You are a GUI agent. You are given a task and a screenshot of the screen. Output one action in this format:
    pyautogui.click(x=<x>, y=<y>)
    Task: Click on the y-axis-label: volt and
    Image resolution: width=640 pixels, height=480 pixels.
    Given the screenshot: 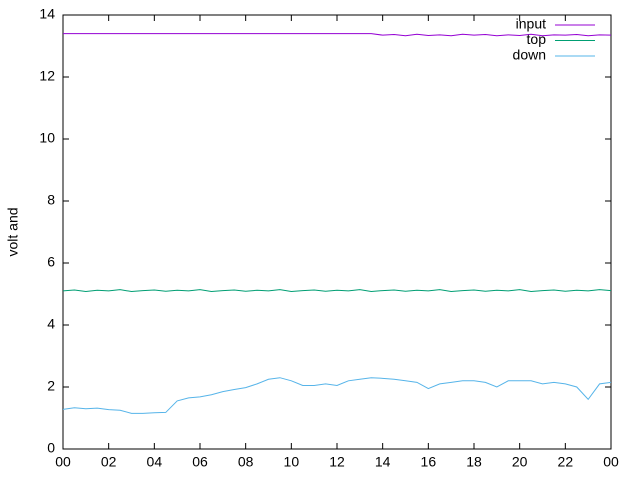 What is the action you would take?
    pyautogui.click(x=13, y=231)
    